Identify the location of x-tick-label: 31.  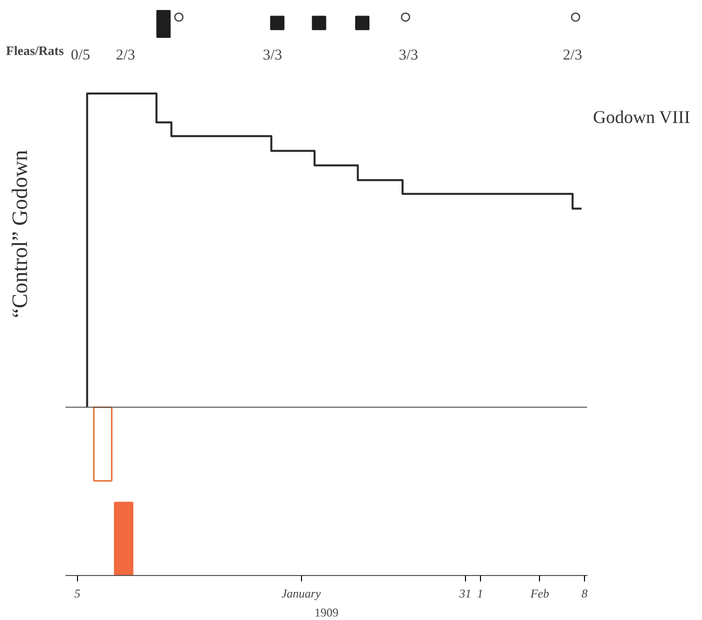
(465, 593).